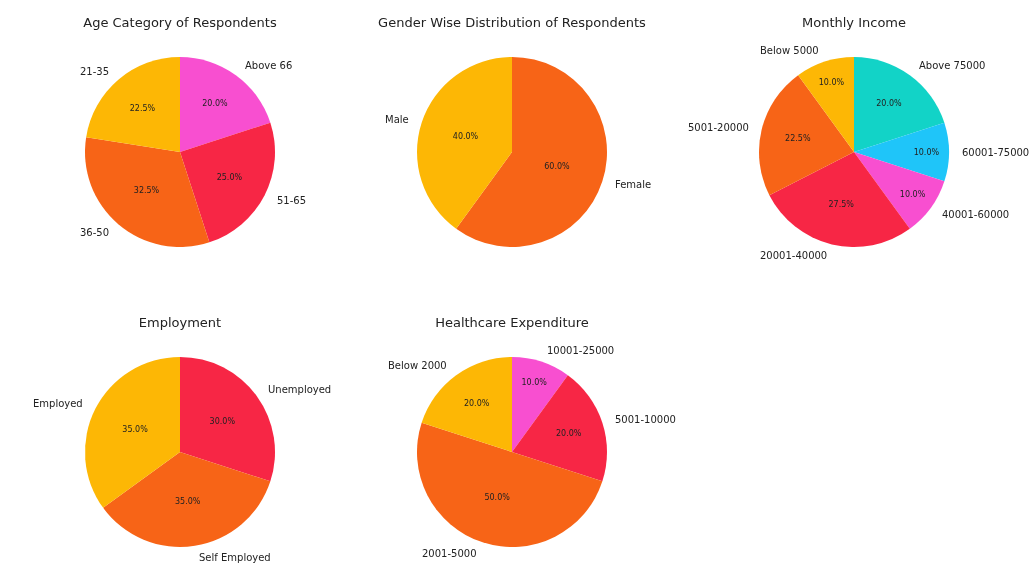  I want to click on slice-label: 10001-25000, so click(581, 350).